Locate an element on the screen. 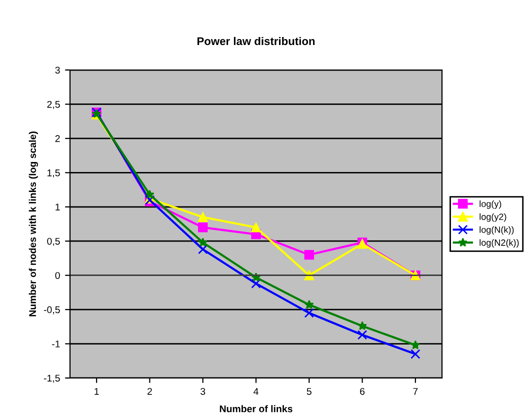 This screenshot has height=417, width=528. y-tick-label: 1 is located at coordinates (58, 207).